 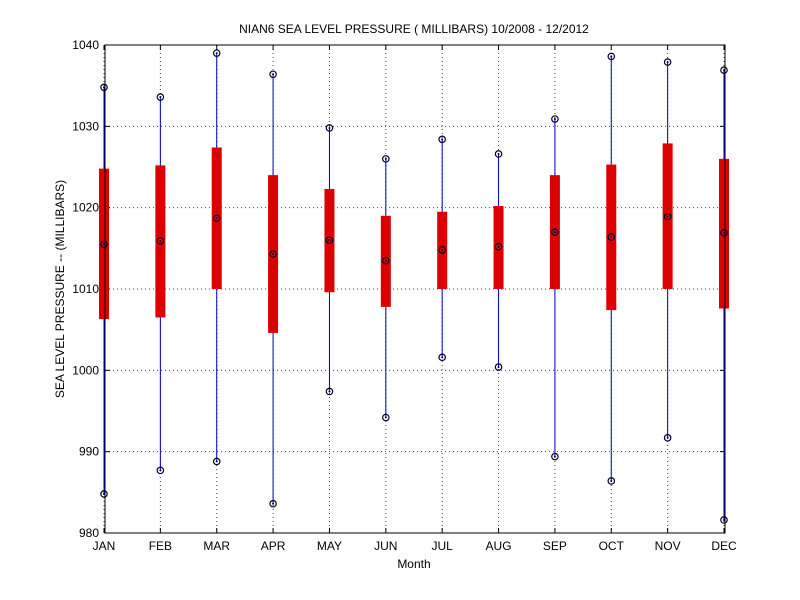 I want to click on x-tick-label: AUG, so click(x=499, y=546).